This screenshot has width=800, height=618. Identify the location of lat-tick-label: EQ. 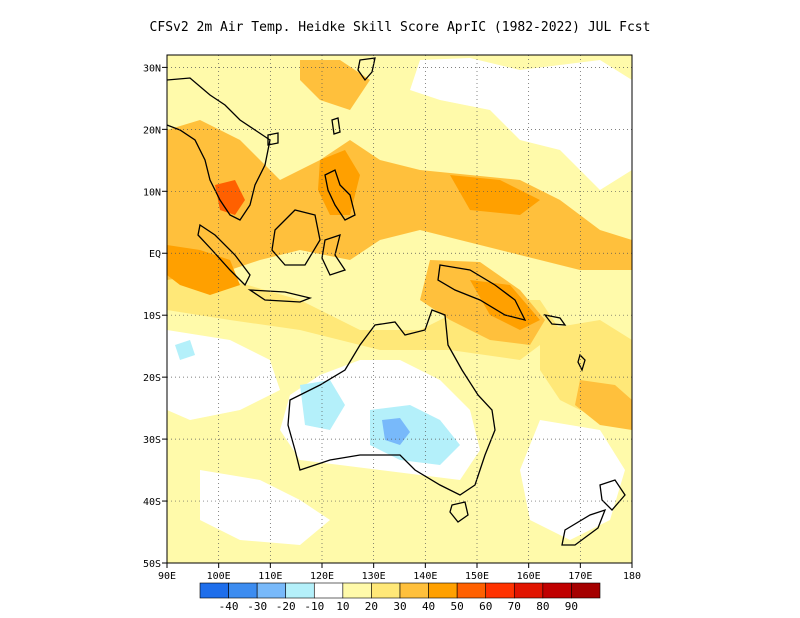
(155, 254).